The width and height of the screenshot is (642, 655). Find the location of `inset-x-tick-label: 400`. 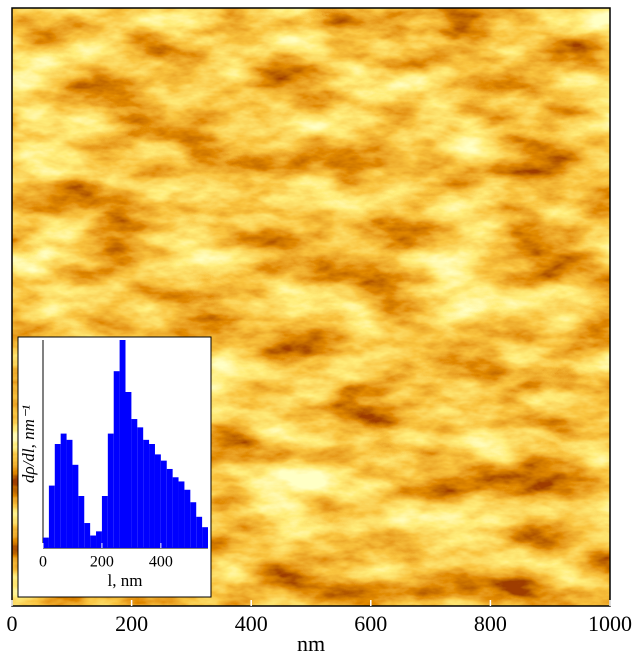

inset-x-tick-label: 400 is located at coordinates (161, 562).